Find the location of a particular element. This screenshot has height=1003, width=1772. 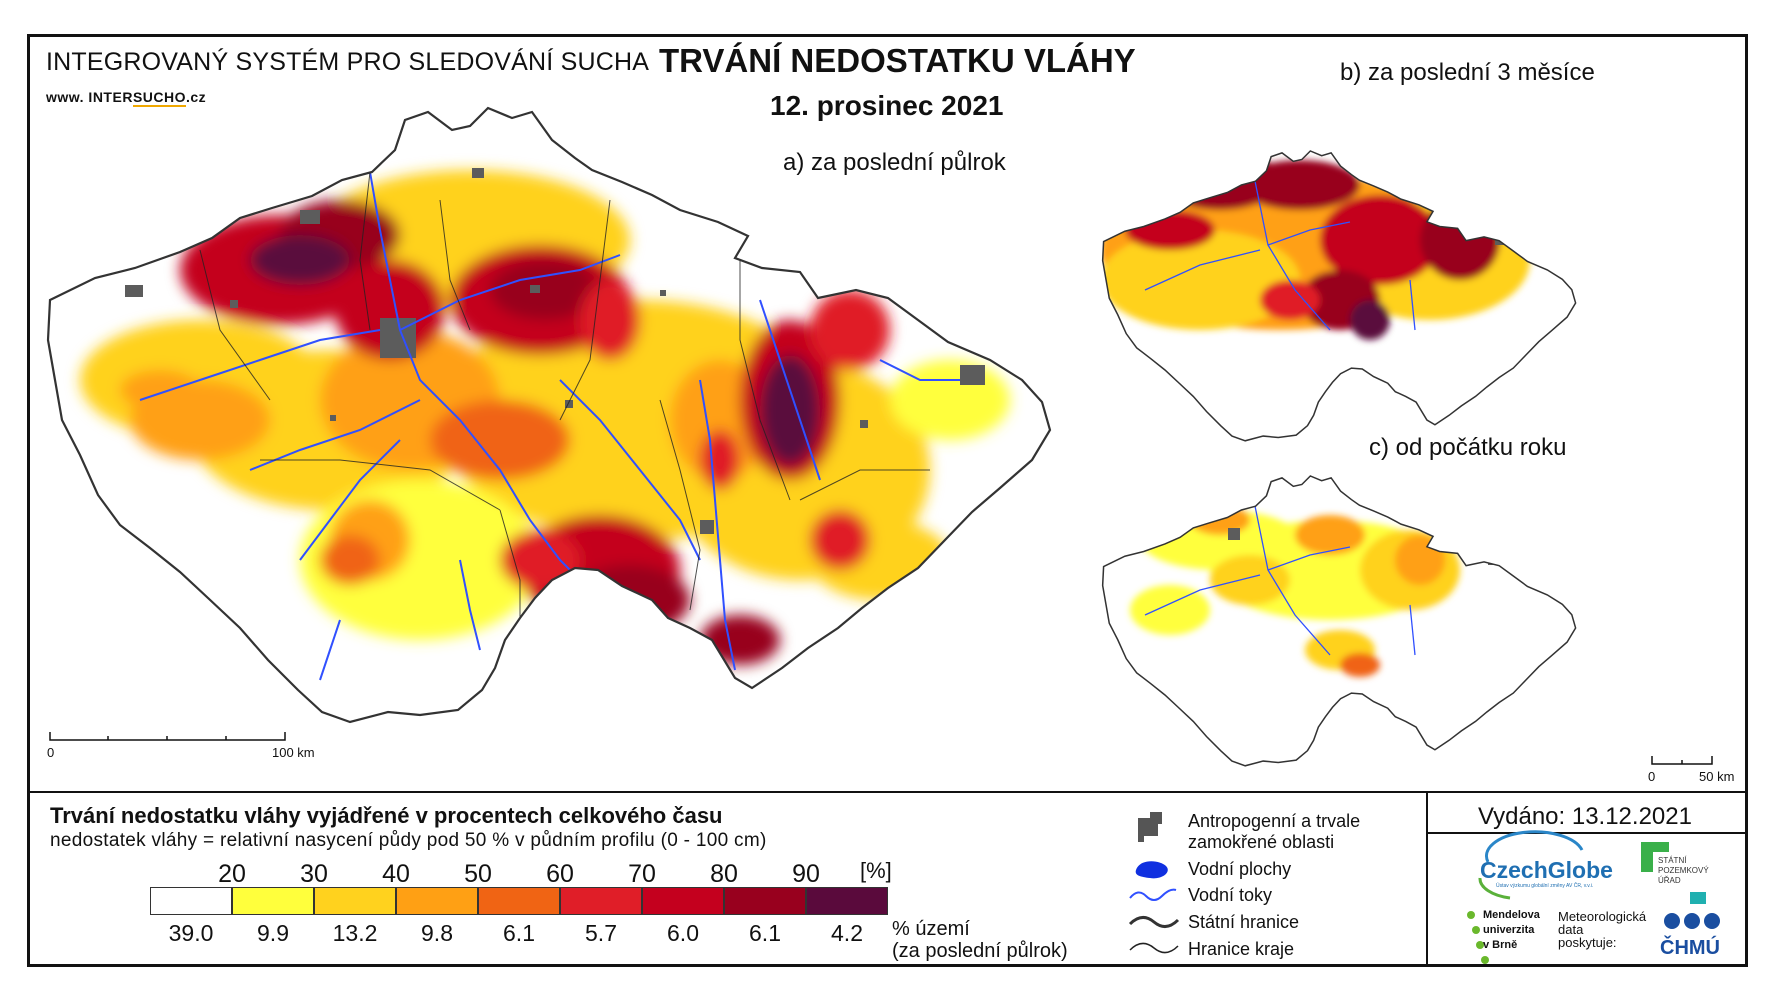

czechglobe-logo-text: CzechGlobe is located at coordinates (1546, 870).